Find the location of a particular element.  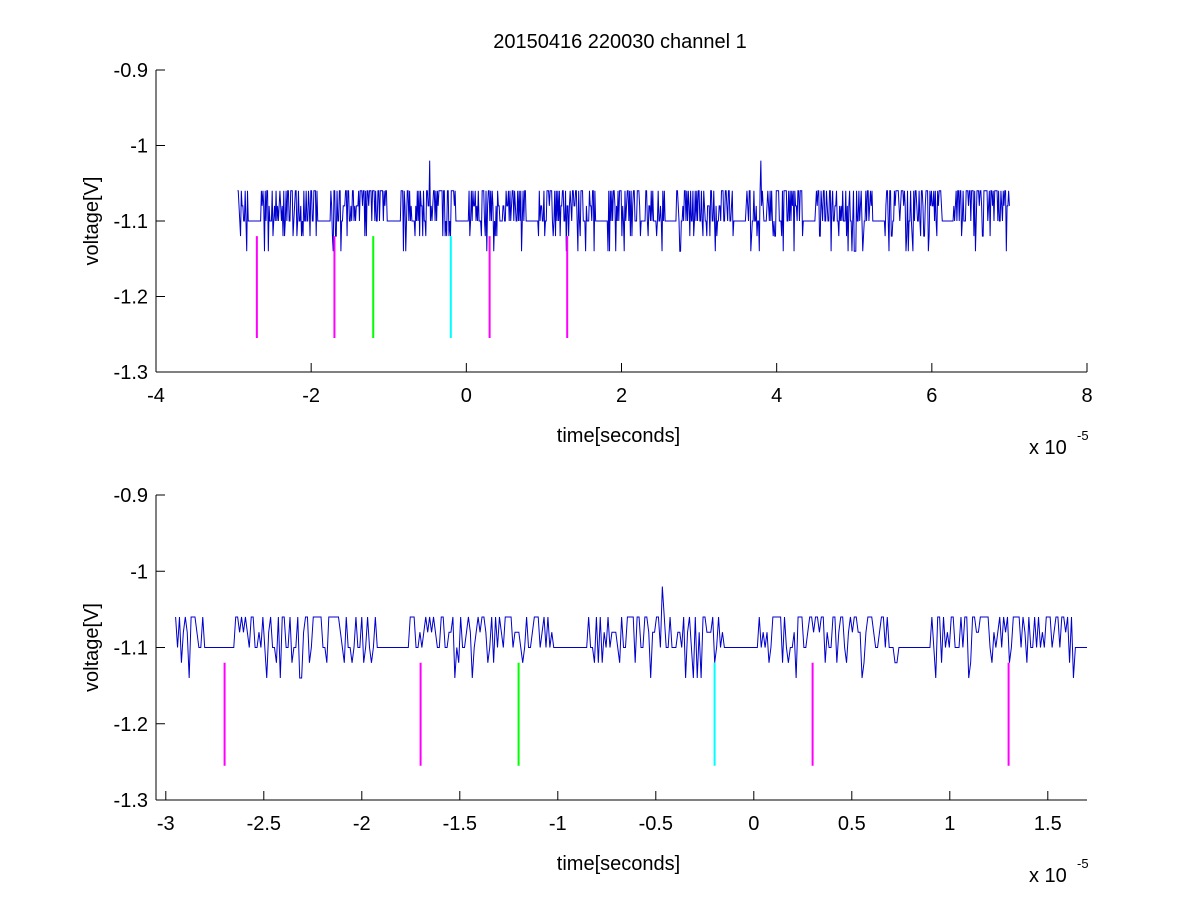

x-tick-label: -1 is located at coordinates (558, 824).